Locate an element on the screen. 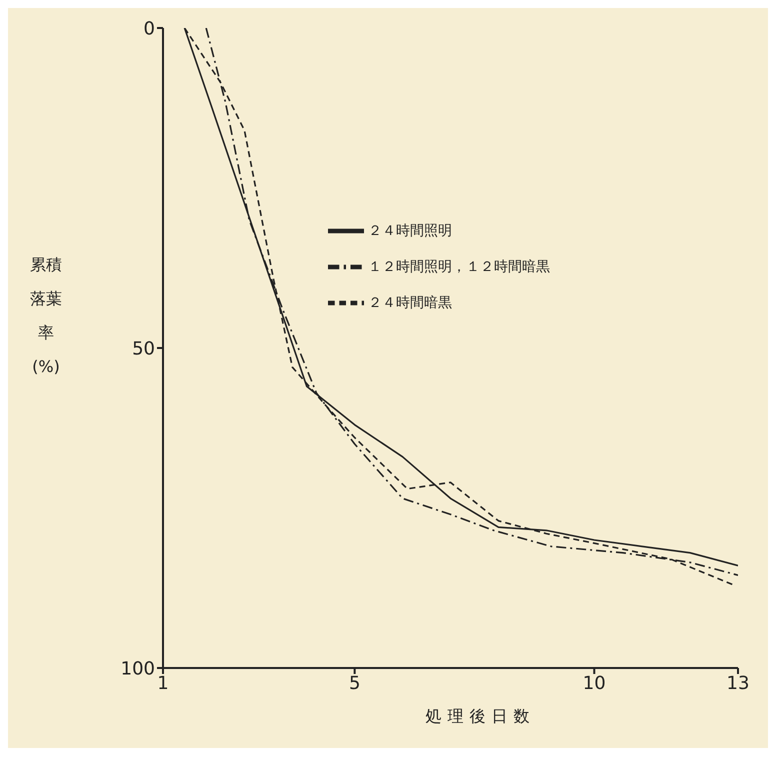 The height and width of the screenshot is (760, 780). x-tick-label: 1 is located at coordinates (163, 683).